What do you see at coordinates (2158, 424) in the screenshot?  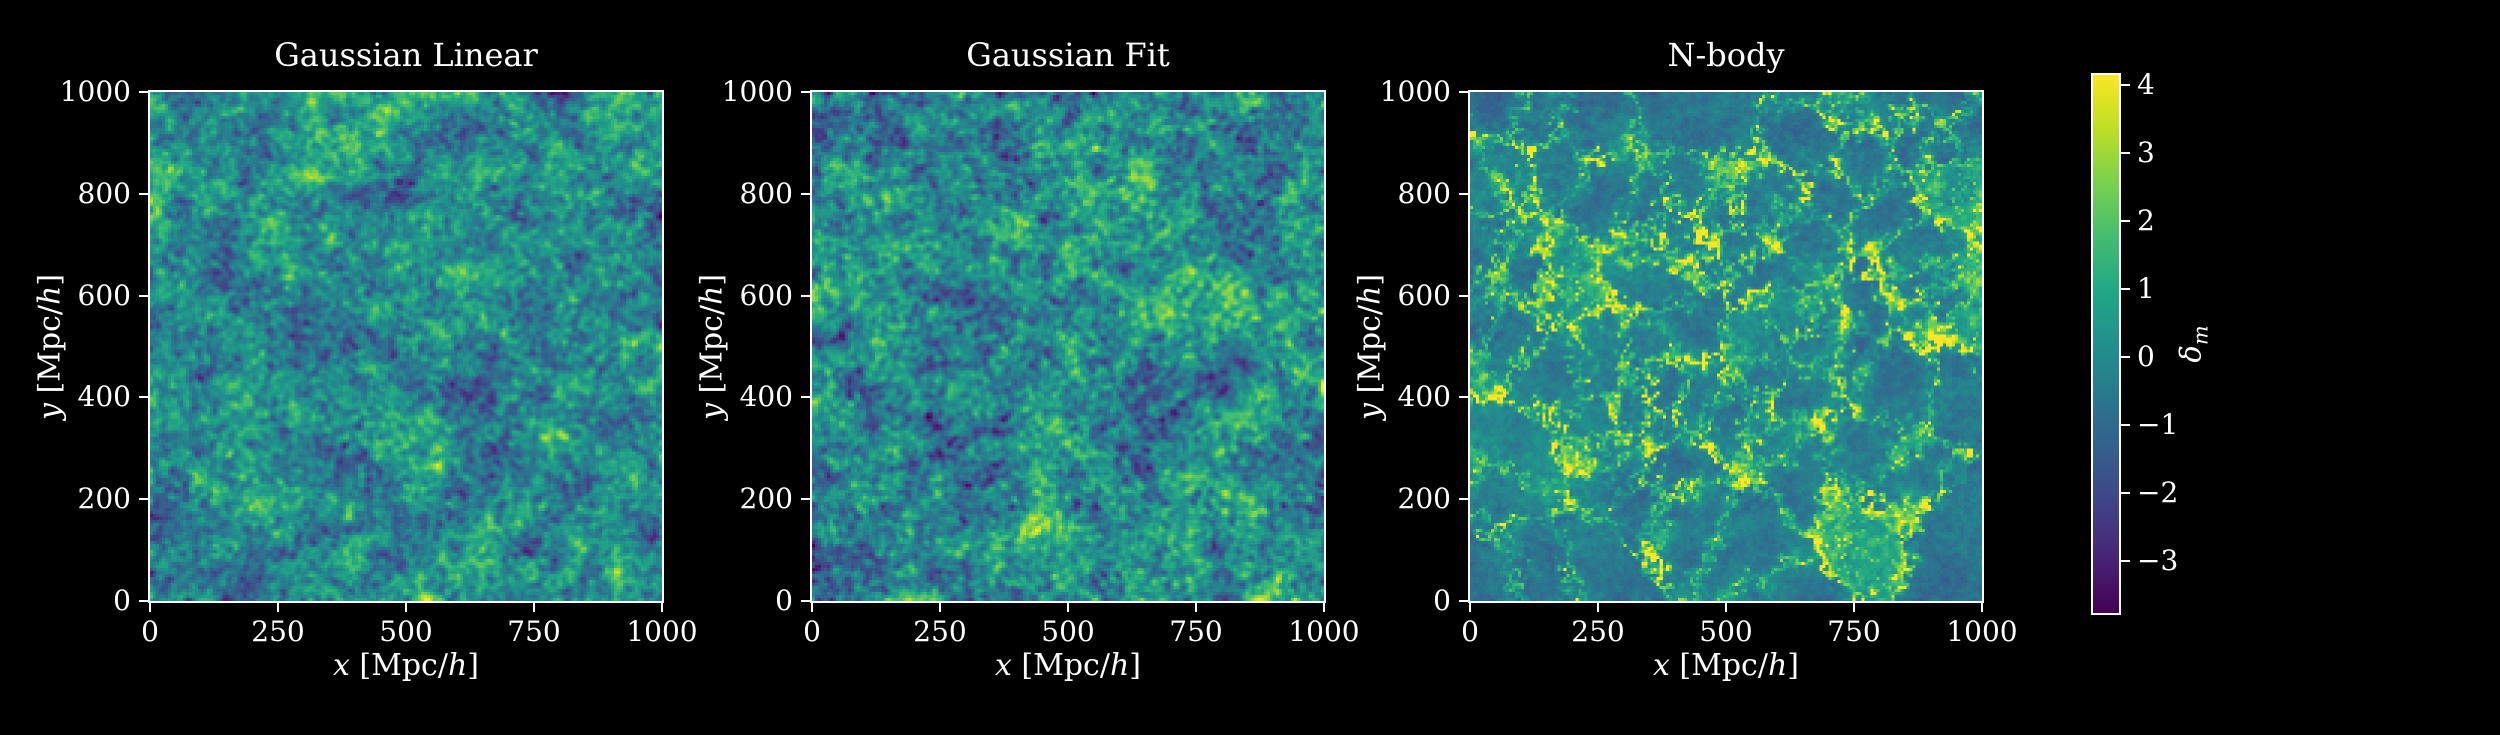 I see `colorbar-tick-label: −1` at bounding box center [2158, 424].